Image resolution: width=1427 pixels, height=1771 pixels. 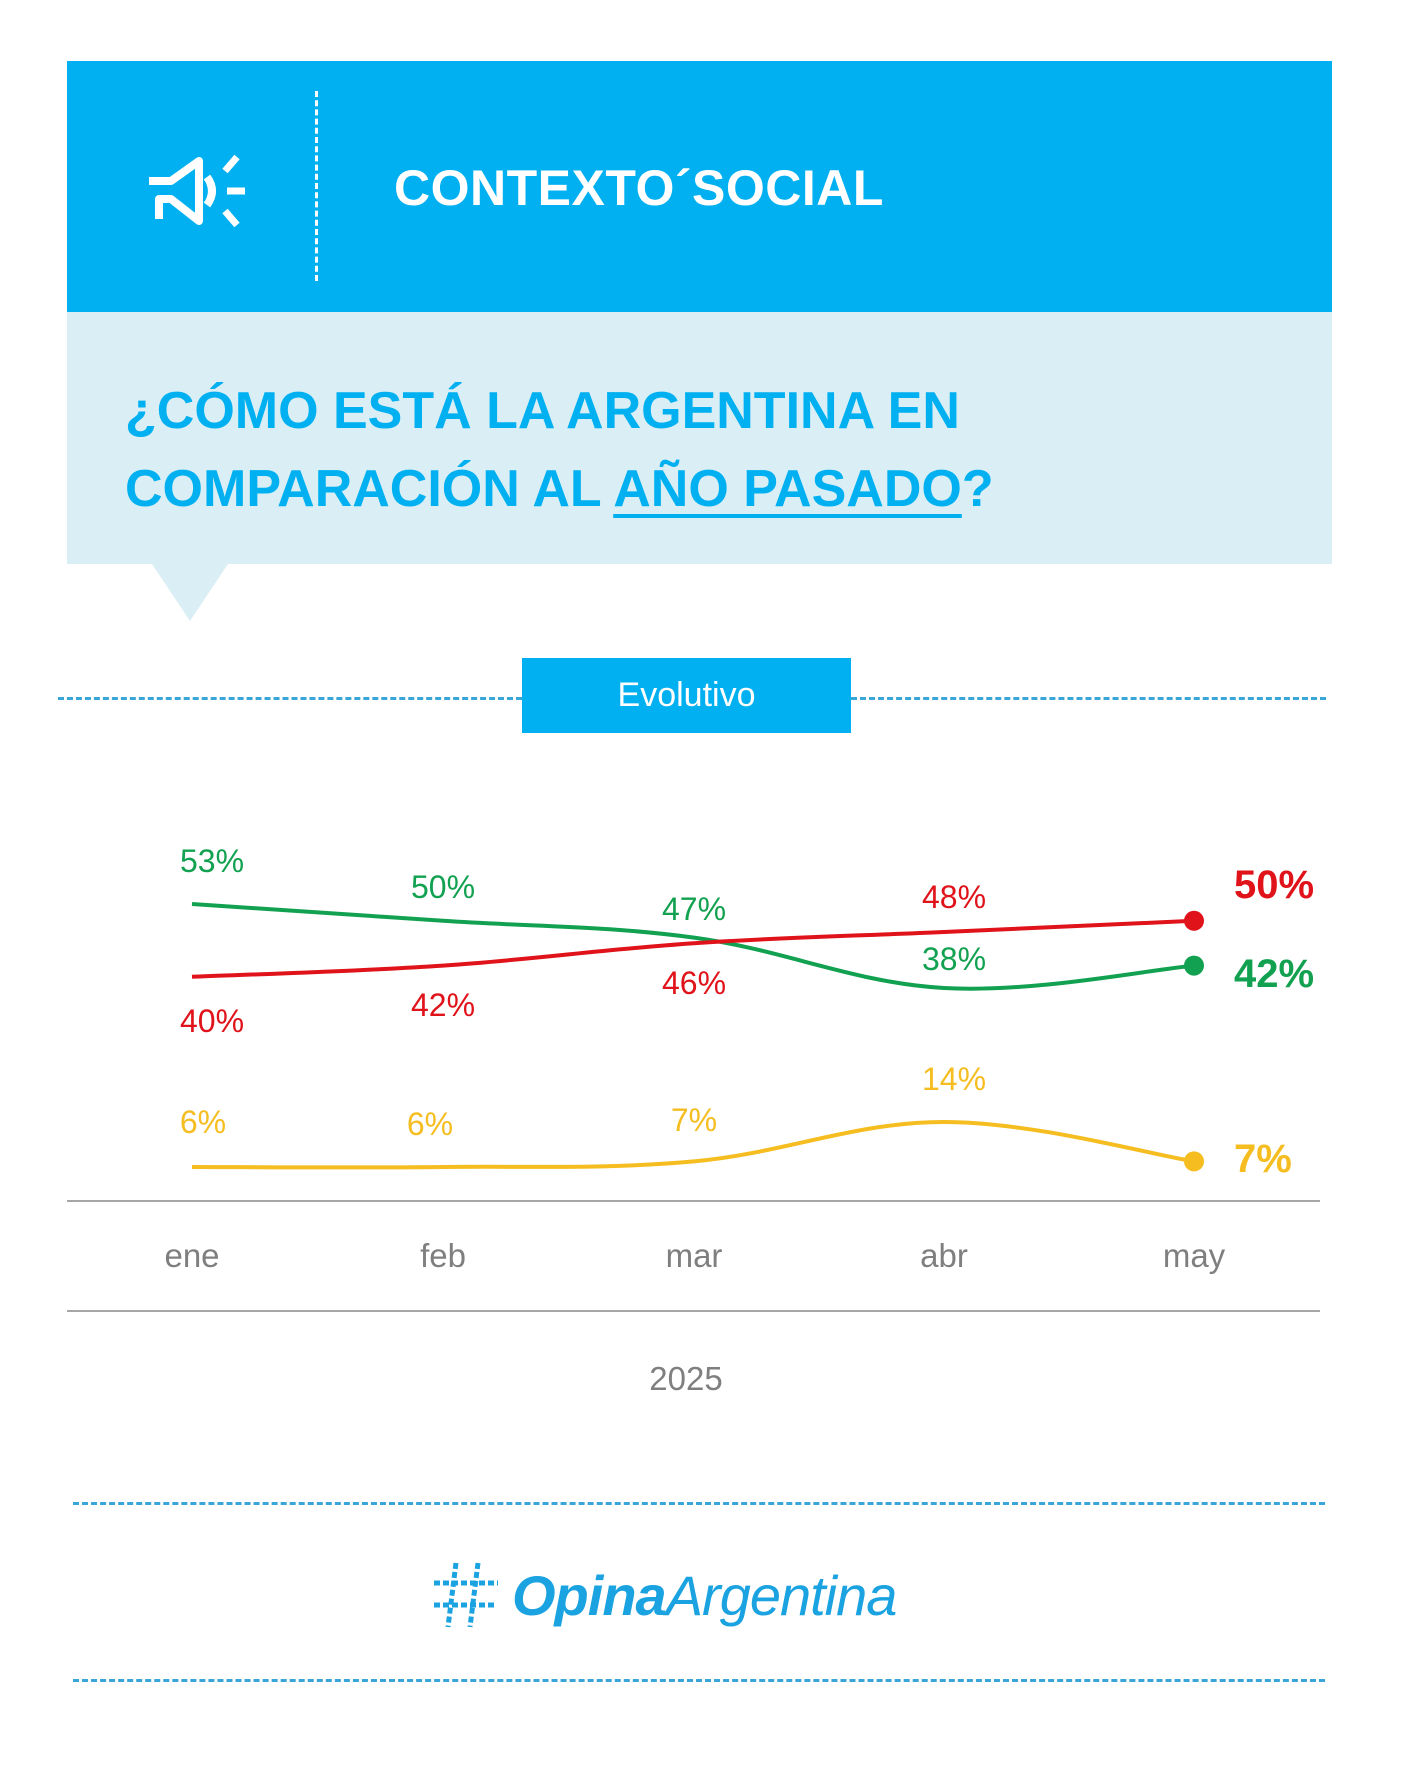 What do you see at coordinates (316, 186) in the screenshot?
I see `header-divider` at bounding box center [316, 186].